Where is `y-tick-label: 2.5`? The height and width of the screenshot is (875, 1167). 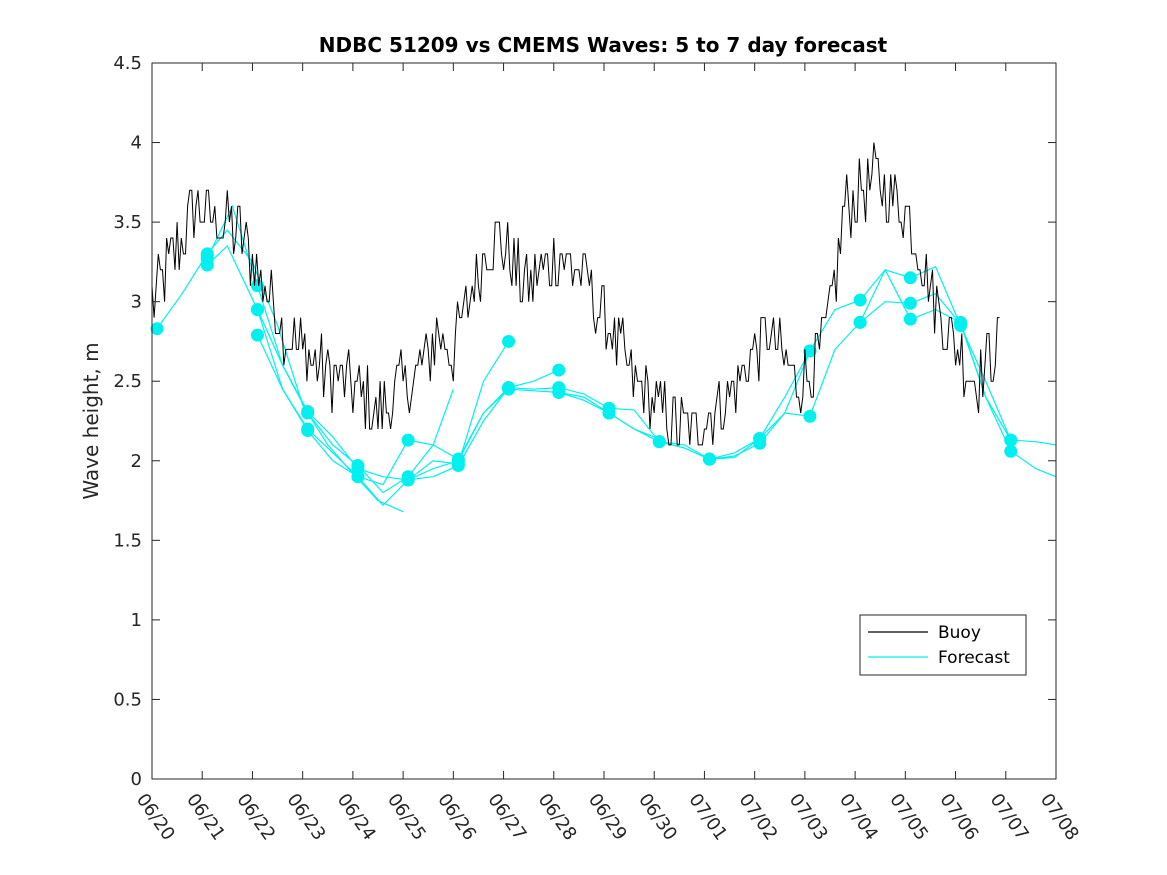 y-tick-label: 2.5 is located at coordinates (127, 381).